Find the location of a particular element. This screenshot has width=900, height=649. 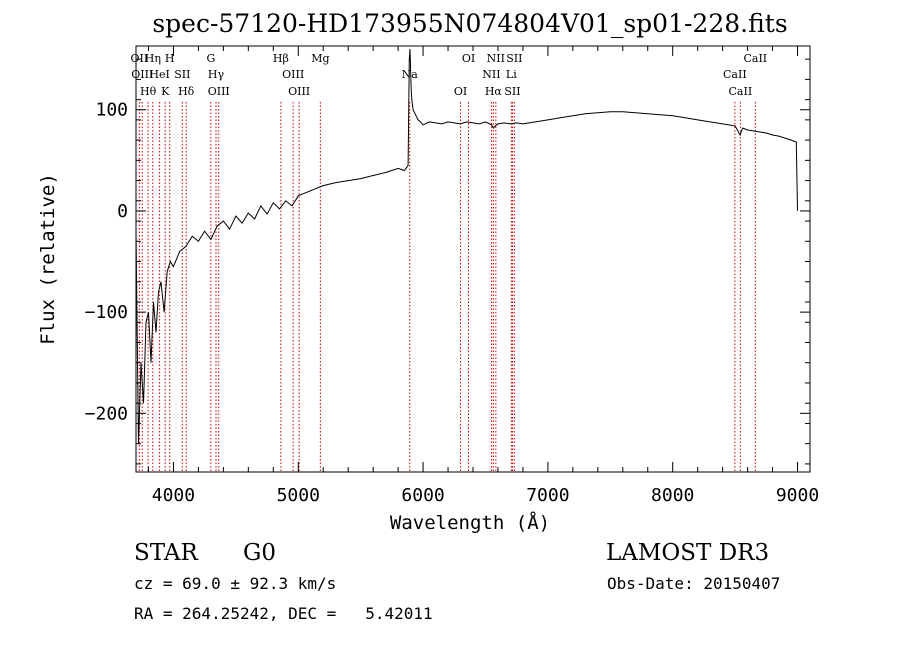

coordinates: RA = 264.25242, DEC = 5.42011 is located at coordinates (283, 613).